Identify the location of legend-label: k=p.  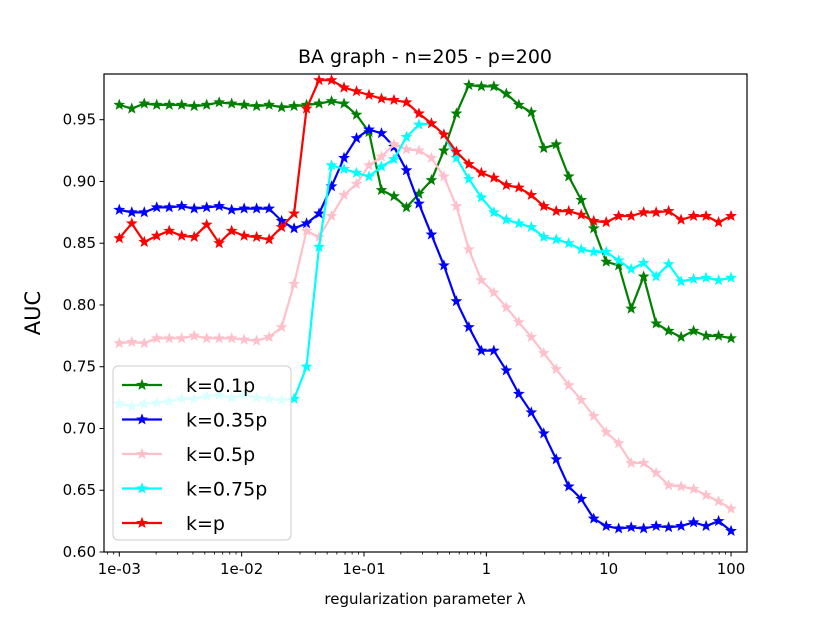
(205, 524).